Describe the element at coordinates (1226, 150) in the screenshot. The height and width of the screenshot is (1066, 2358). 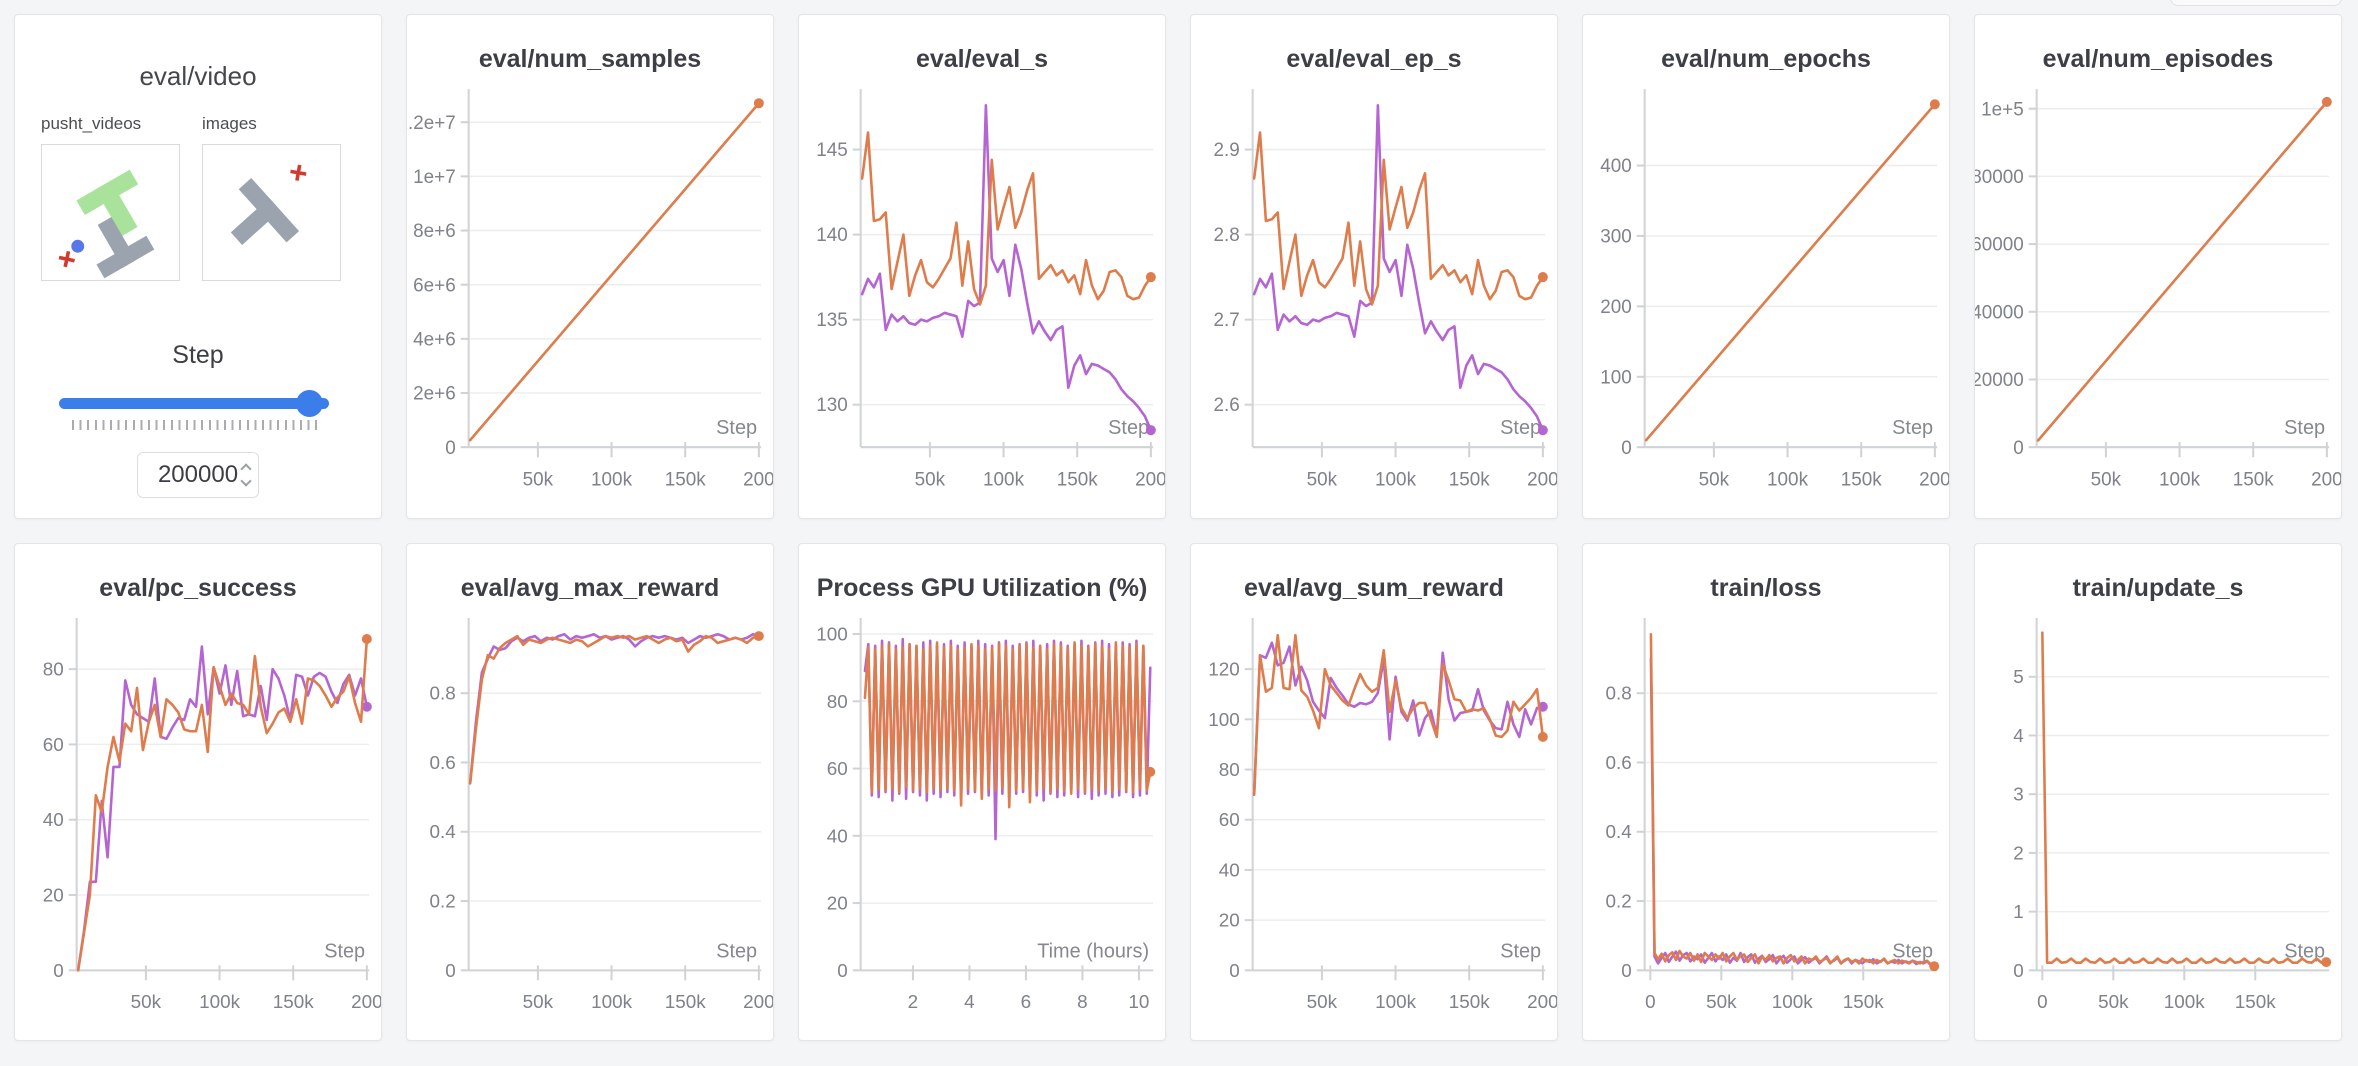
I see `svg-text: 2.9` at that location.